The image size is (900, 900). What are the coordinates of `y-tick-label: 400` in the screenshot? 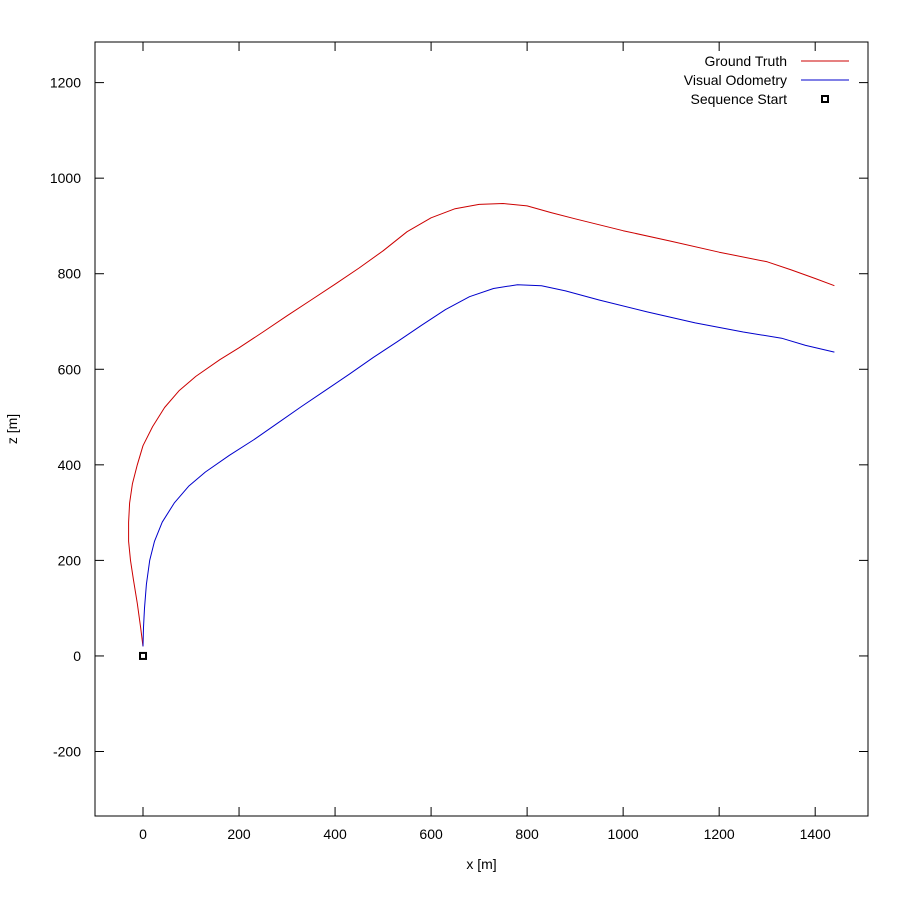 It's located at (70, 465).